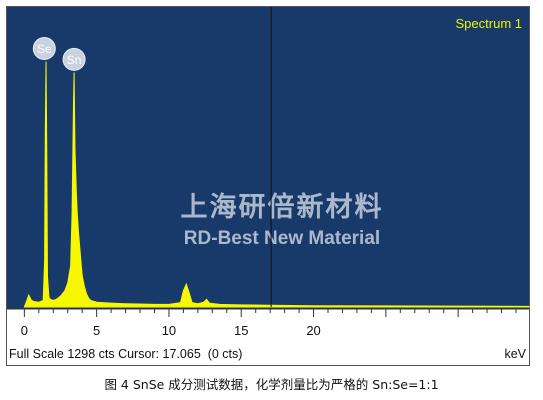 Image resolution: width=543 pixels, height=400 pixels. I want to click on peak-label-text: Sn, so click(74, 60).